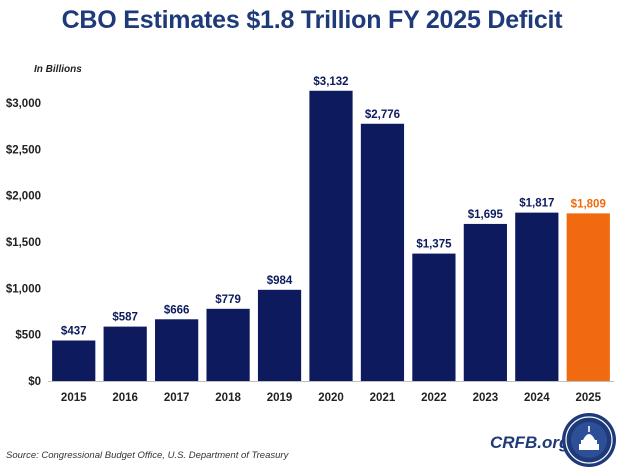 The height and width of the screenshot is (468, 624). Describe the element at coordinates (588, 297) in the screenshot. I see `bar-2025` at that location.